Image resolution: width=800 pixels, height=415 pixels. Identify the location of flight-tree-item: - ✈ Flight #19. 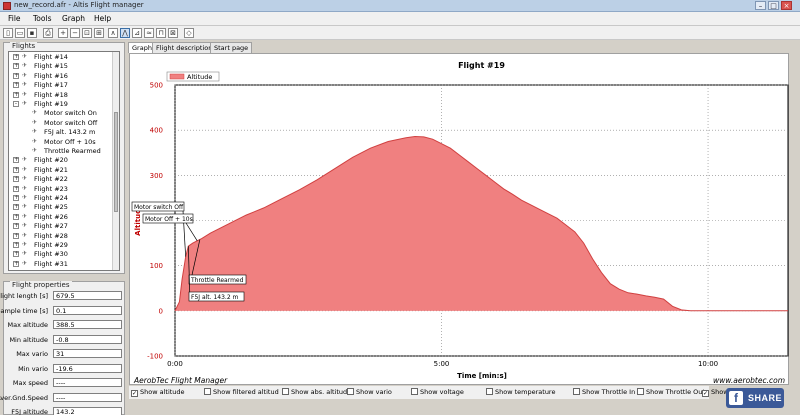
(61, 104).